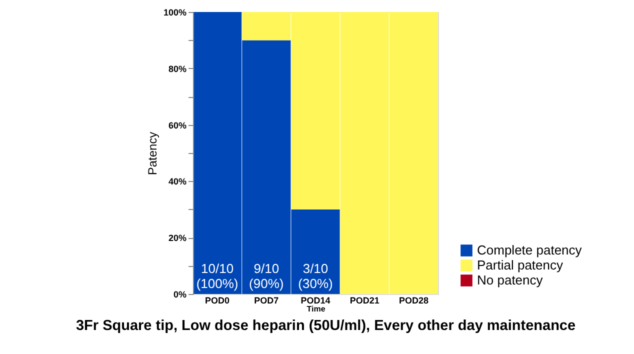  I want to click on x-axis-title: Time, so click(316, 309).